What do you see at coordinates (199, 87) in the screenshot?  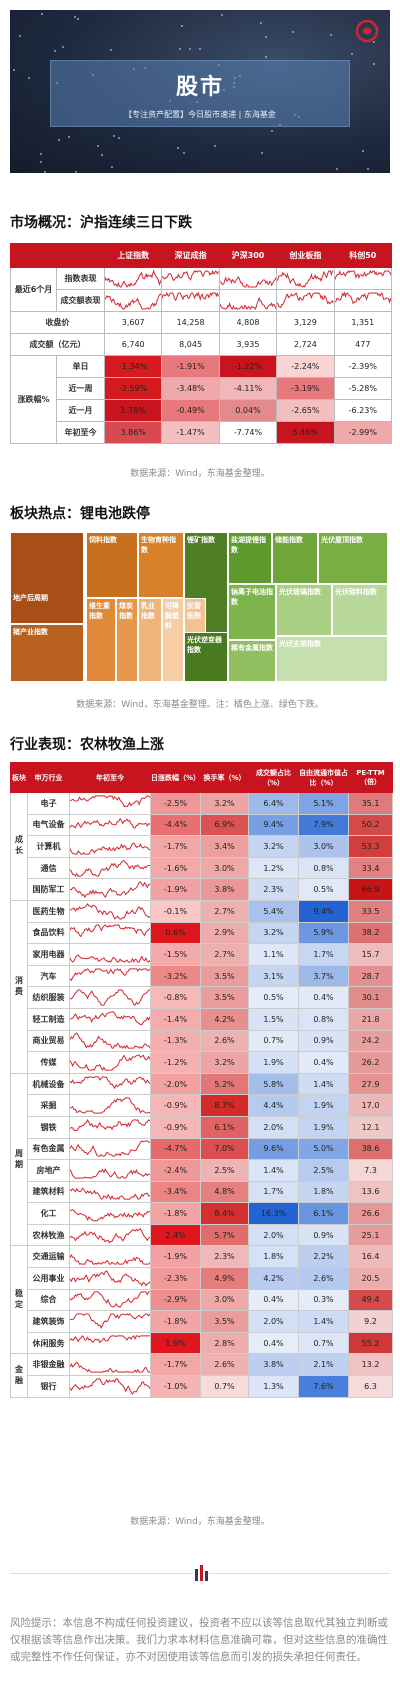 I see `page-title: 股市` at bounding box center [199, 87].